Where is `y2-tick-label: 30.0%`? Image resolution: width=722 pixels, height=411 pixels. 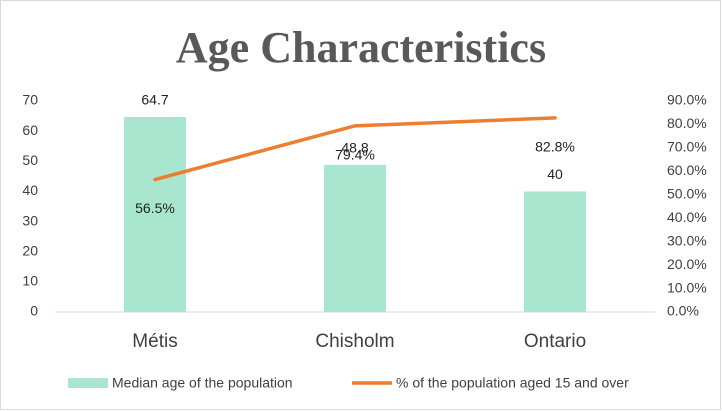
y2-tick-label: 30.0% is located at coordinates (687, 240).